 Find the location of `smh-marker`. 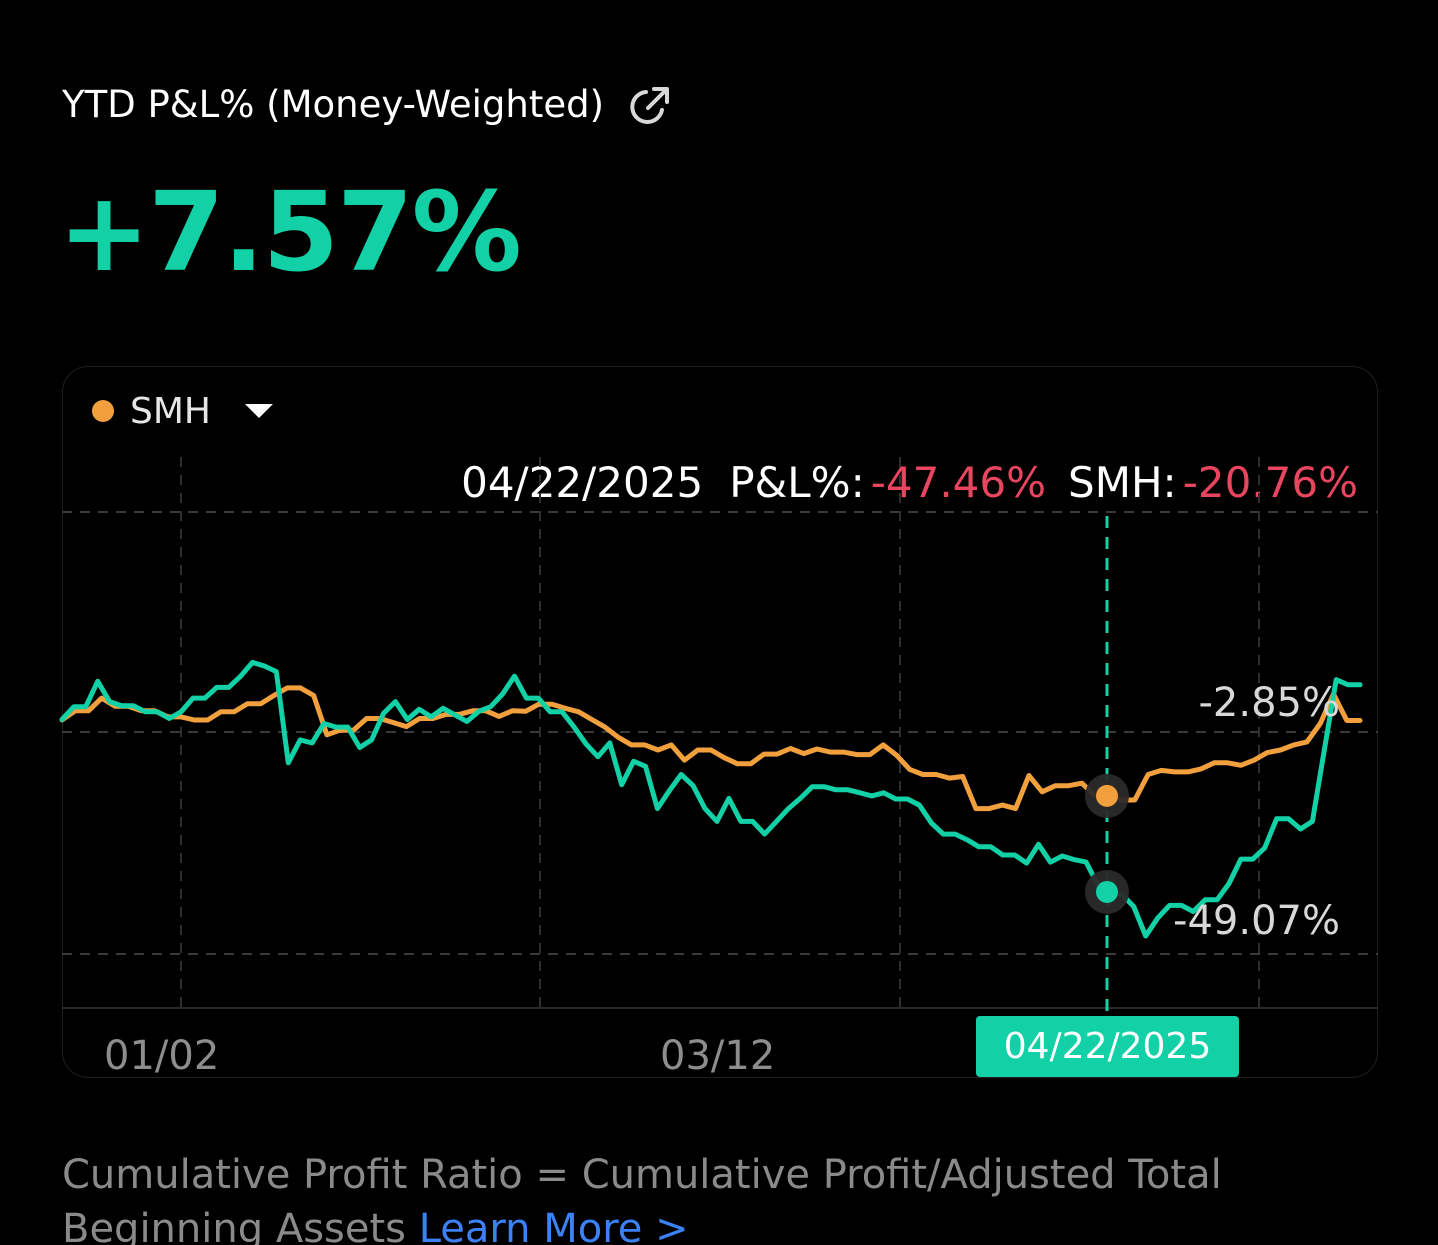

smh-marker is located at coordinates (1107, 795).